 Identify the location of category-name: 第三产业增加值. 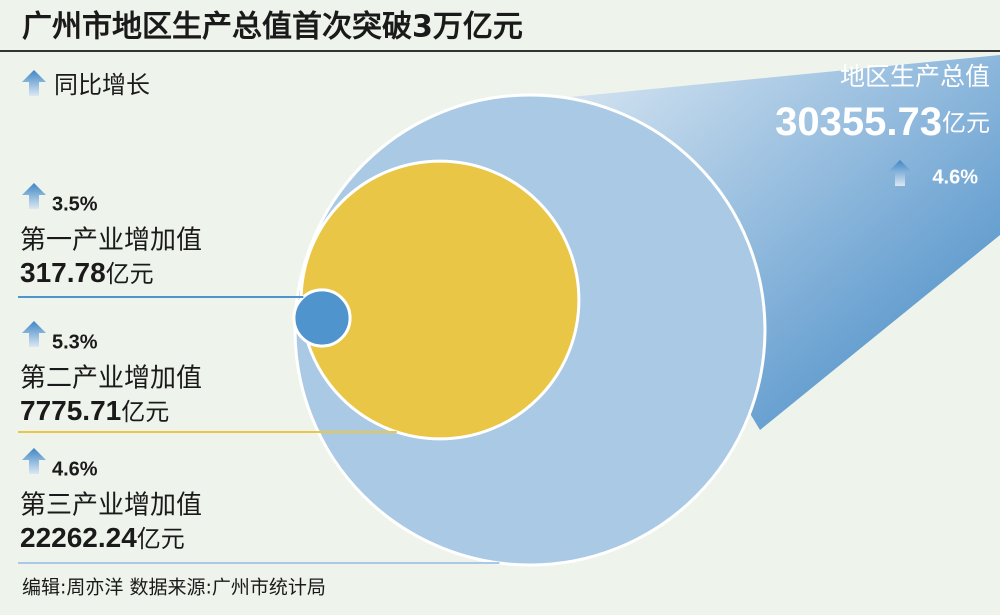
(111, 506).